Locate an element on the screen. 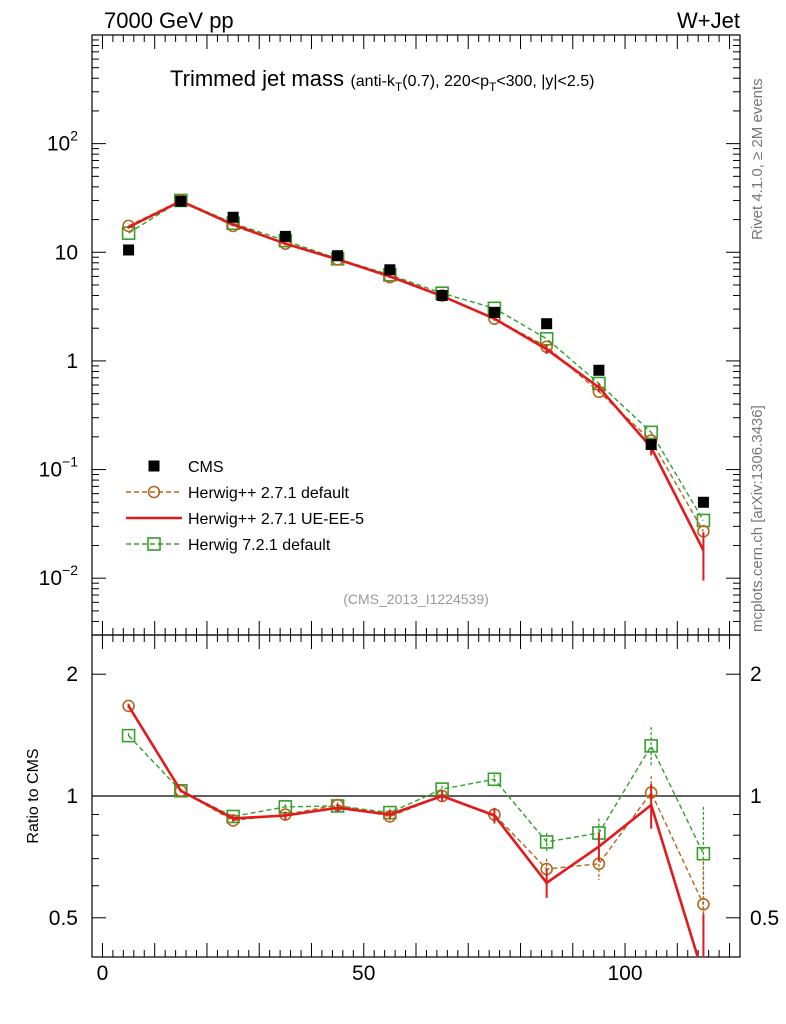 This screenshot has height=1024, width=786. y-tick-label: 10 is located at coordinates (66, 252).